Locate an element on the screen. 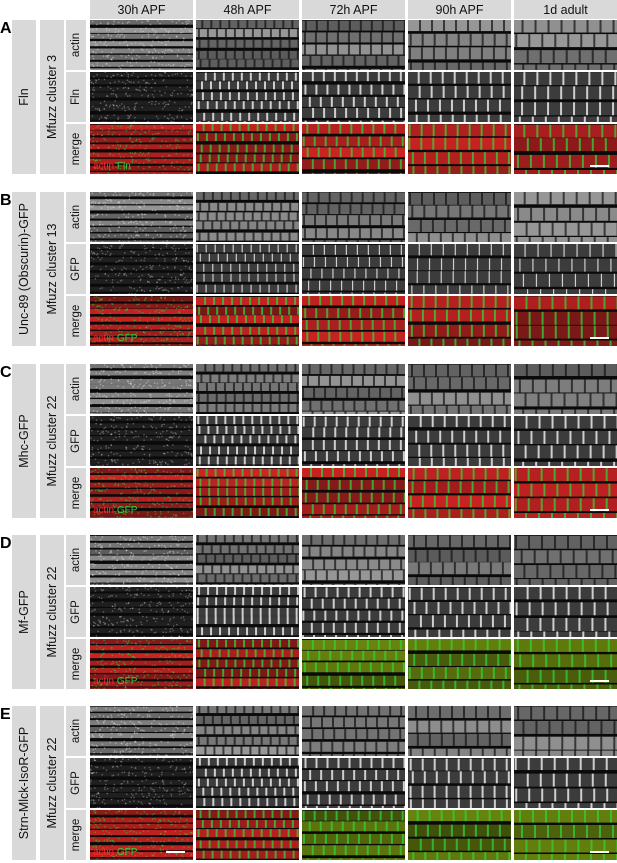  row-label: actin is located at coordinates (76, 731).